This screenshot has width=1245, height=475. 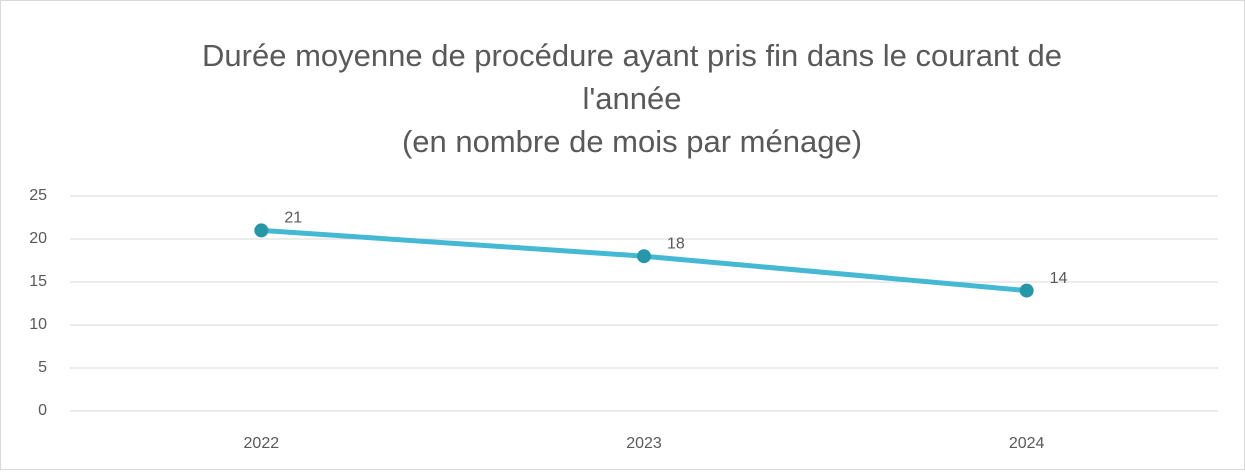 I want to click on y-tick-label: 20, so click(x=38, y=238).